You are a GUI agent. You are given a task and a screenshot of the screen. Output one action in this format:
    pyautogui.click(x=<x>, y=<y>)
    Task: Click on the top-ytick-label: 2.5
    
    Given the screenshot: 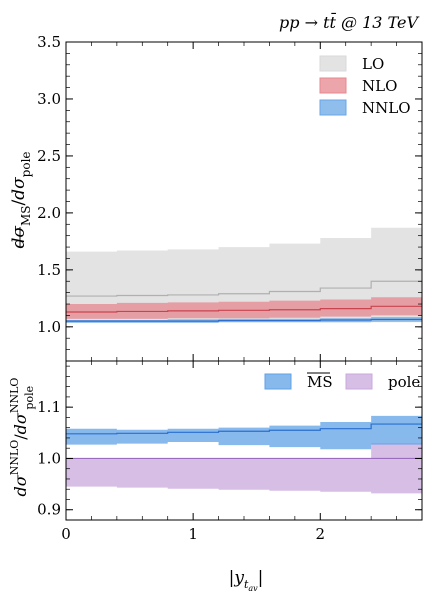 What is the action you would take?
    pyautogui.click(x=49, y=156)
    